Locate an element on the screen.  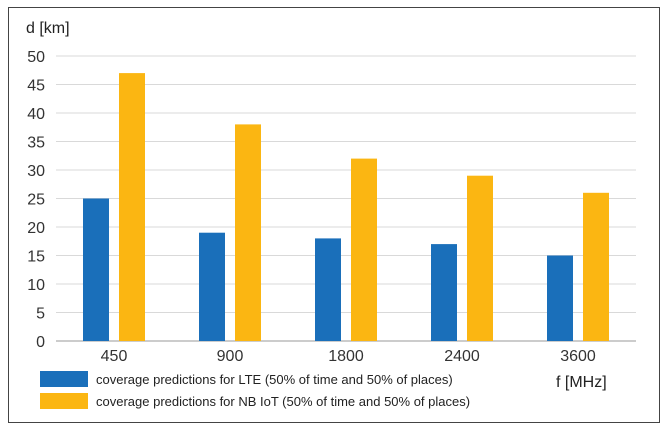
y-tick-label: 50 is located at coordinates (36, 57).